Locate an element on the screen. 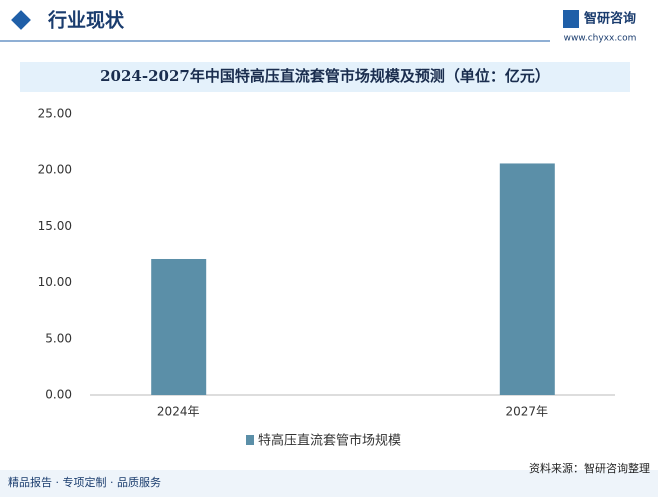  y-tick-label: 20.00 is located at coordinates (55, 170).